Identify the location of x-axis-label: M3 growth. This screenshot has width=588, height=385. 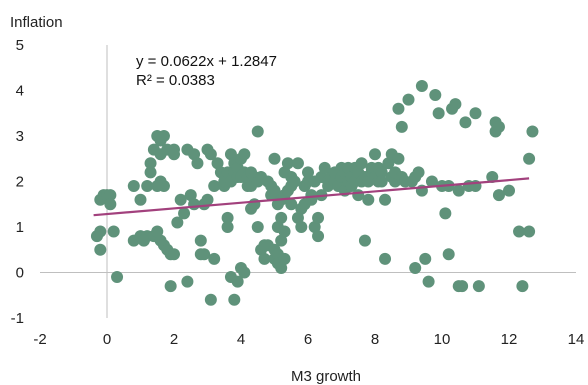
(326, 376).